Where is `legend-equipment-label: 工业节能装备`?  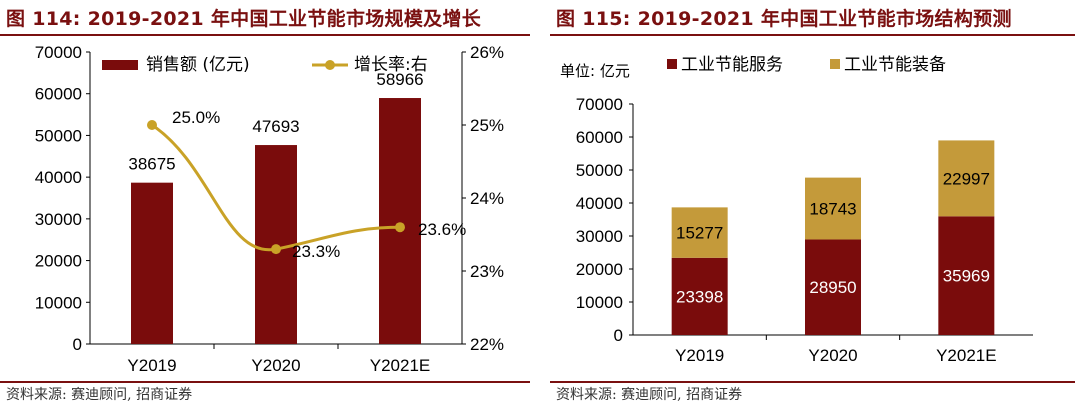 legend-equipment-label: 工业节能装备 is located at coordinates (895, 65).